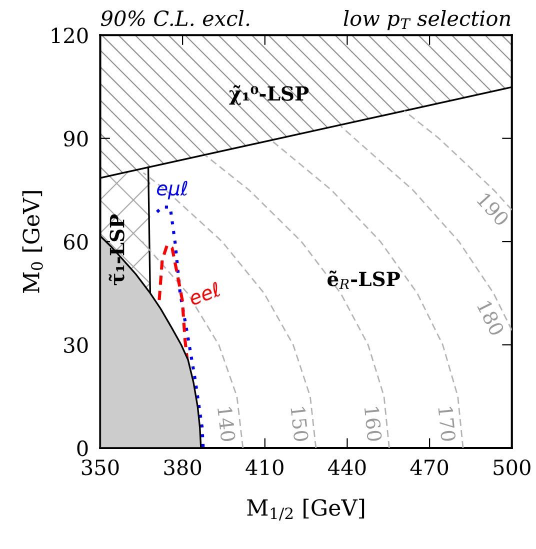 The image size is (536, 549). I want to click on y-axis-title: M$_{0}$ [GeV], so click(32, 242).